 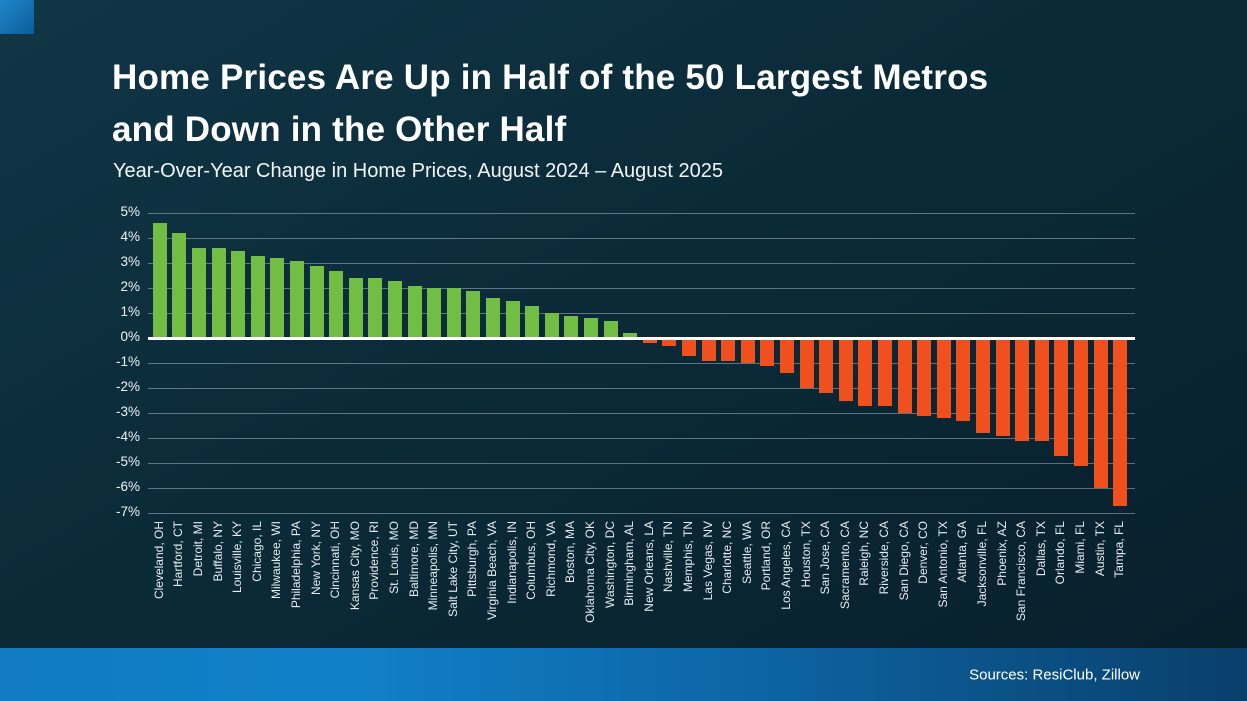 I want to click on x-axis-label: Baltimore, MD, so click(x=413, y=559).